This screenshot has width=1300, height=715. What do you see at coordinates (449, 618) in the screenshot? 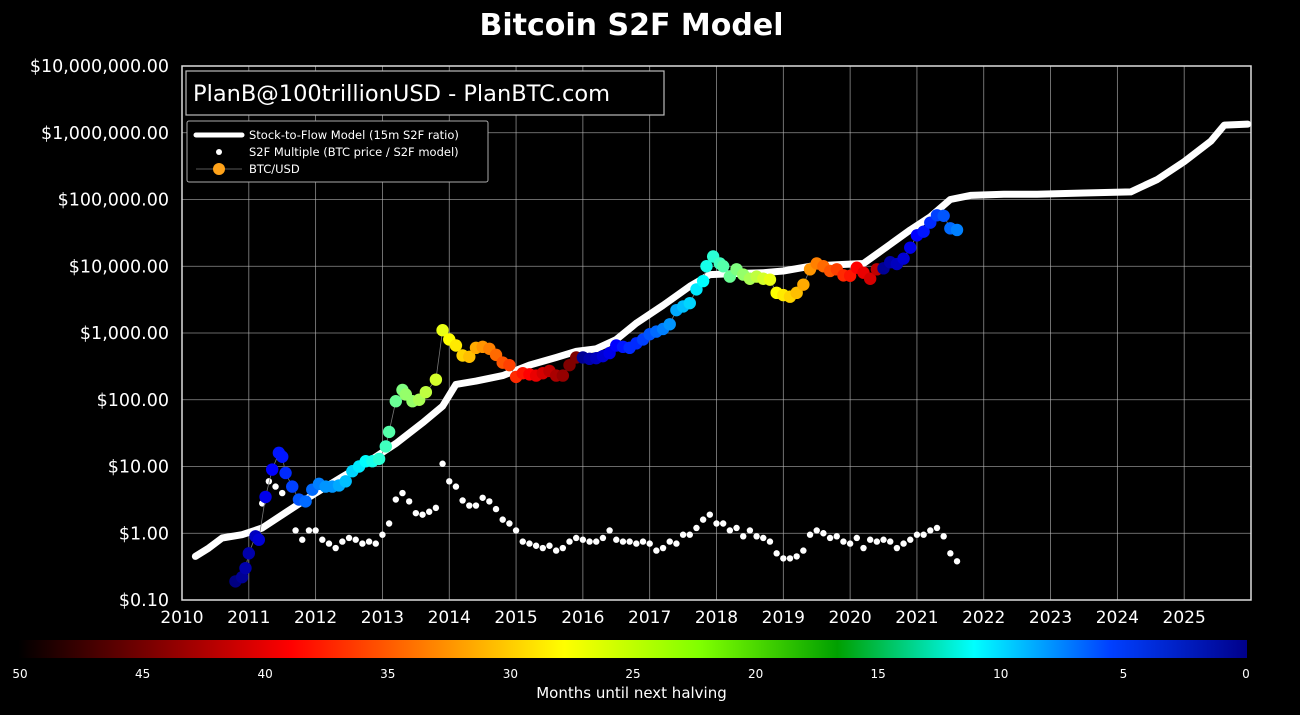
I see `x-tick-label: 2014` at bounding box center [449, 618].